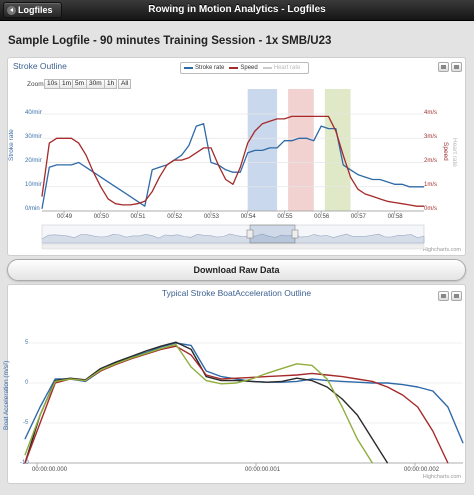 The image size is (474, 495). Describe the element at coordinates (34, 161) in the screenshot. I see `left-tick: 20/min` at that location.